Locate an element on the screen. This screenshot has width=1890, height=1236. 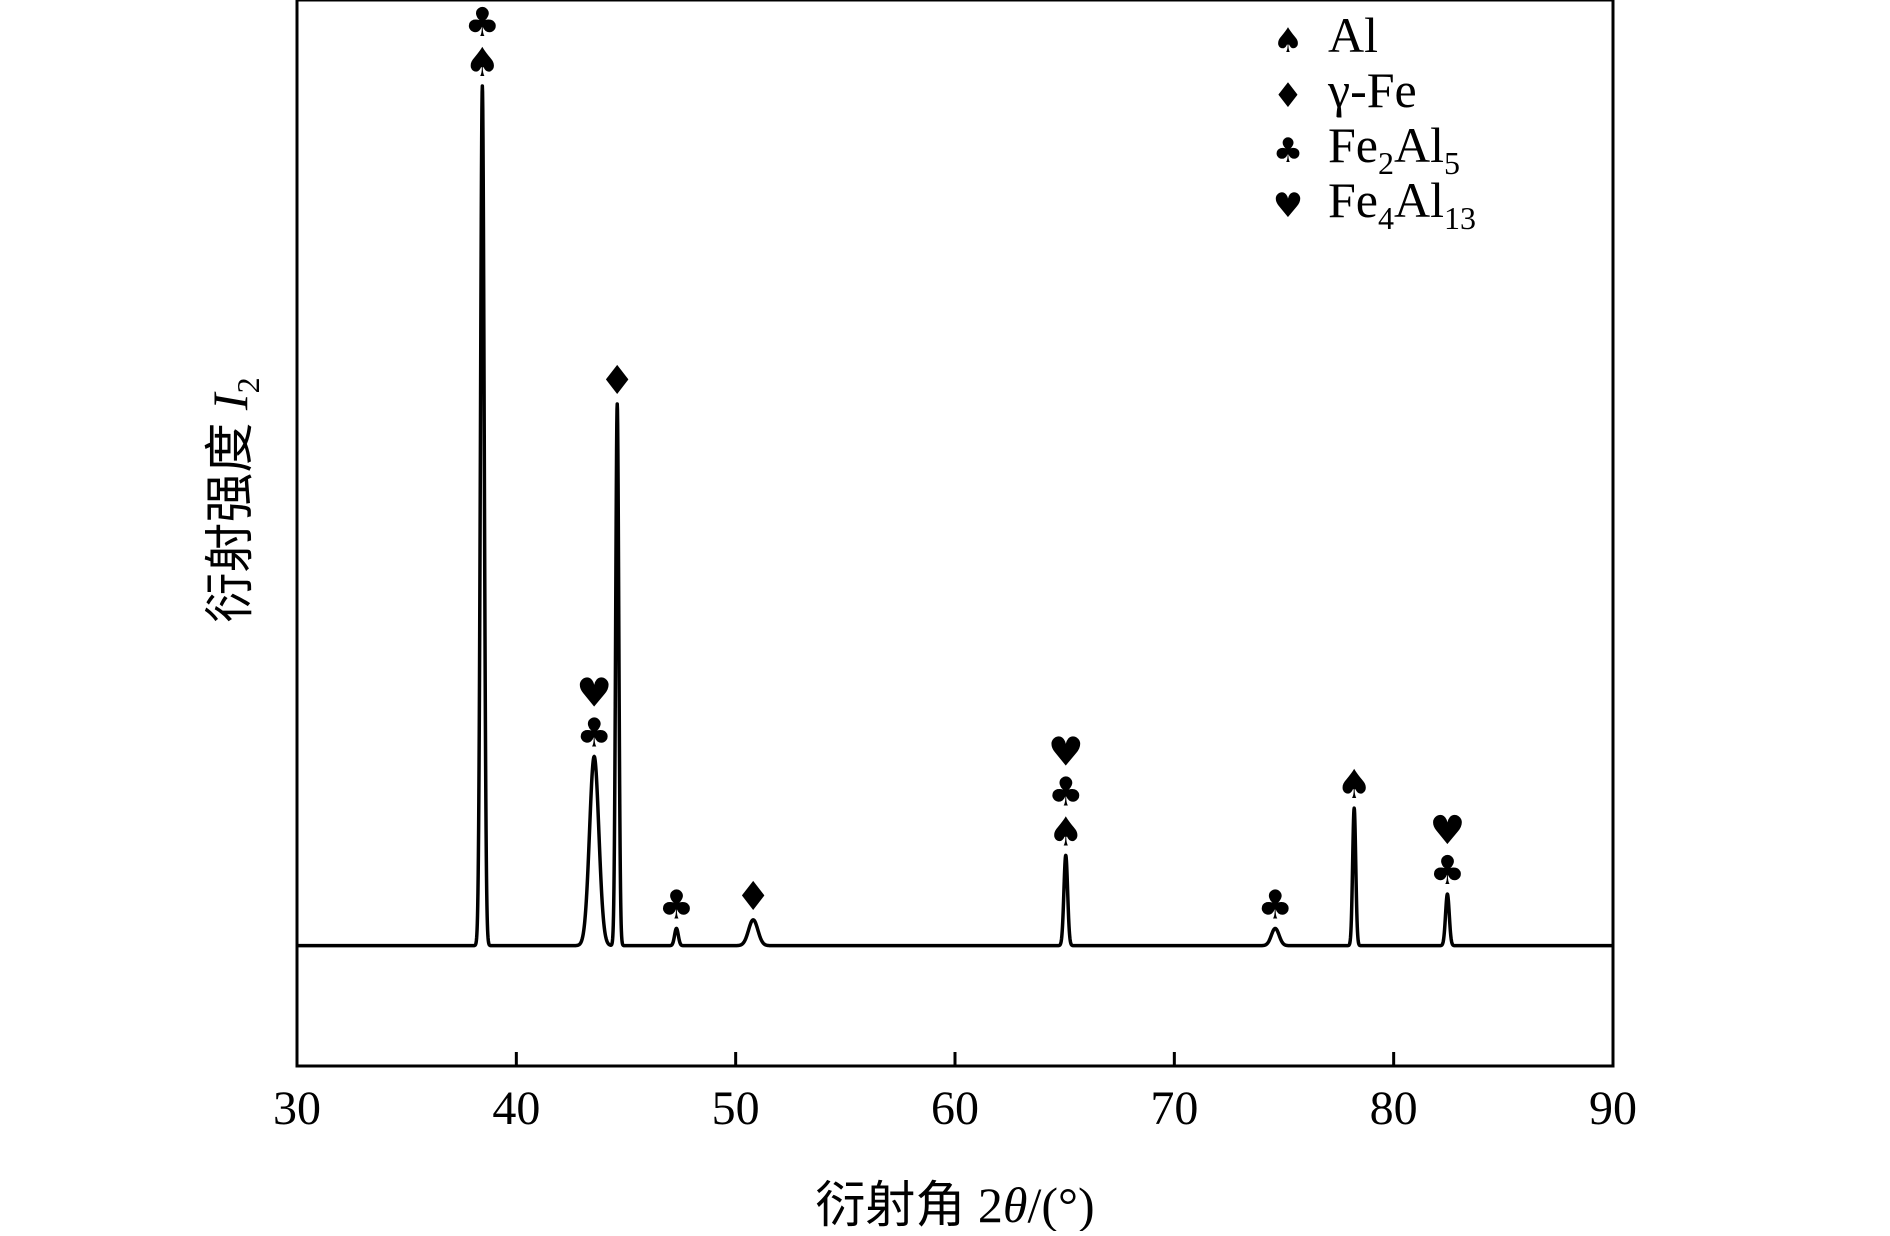
peak-marker-1-0: ♣ is located at coordinates (594, 734).